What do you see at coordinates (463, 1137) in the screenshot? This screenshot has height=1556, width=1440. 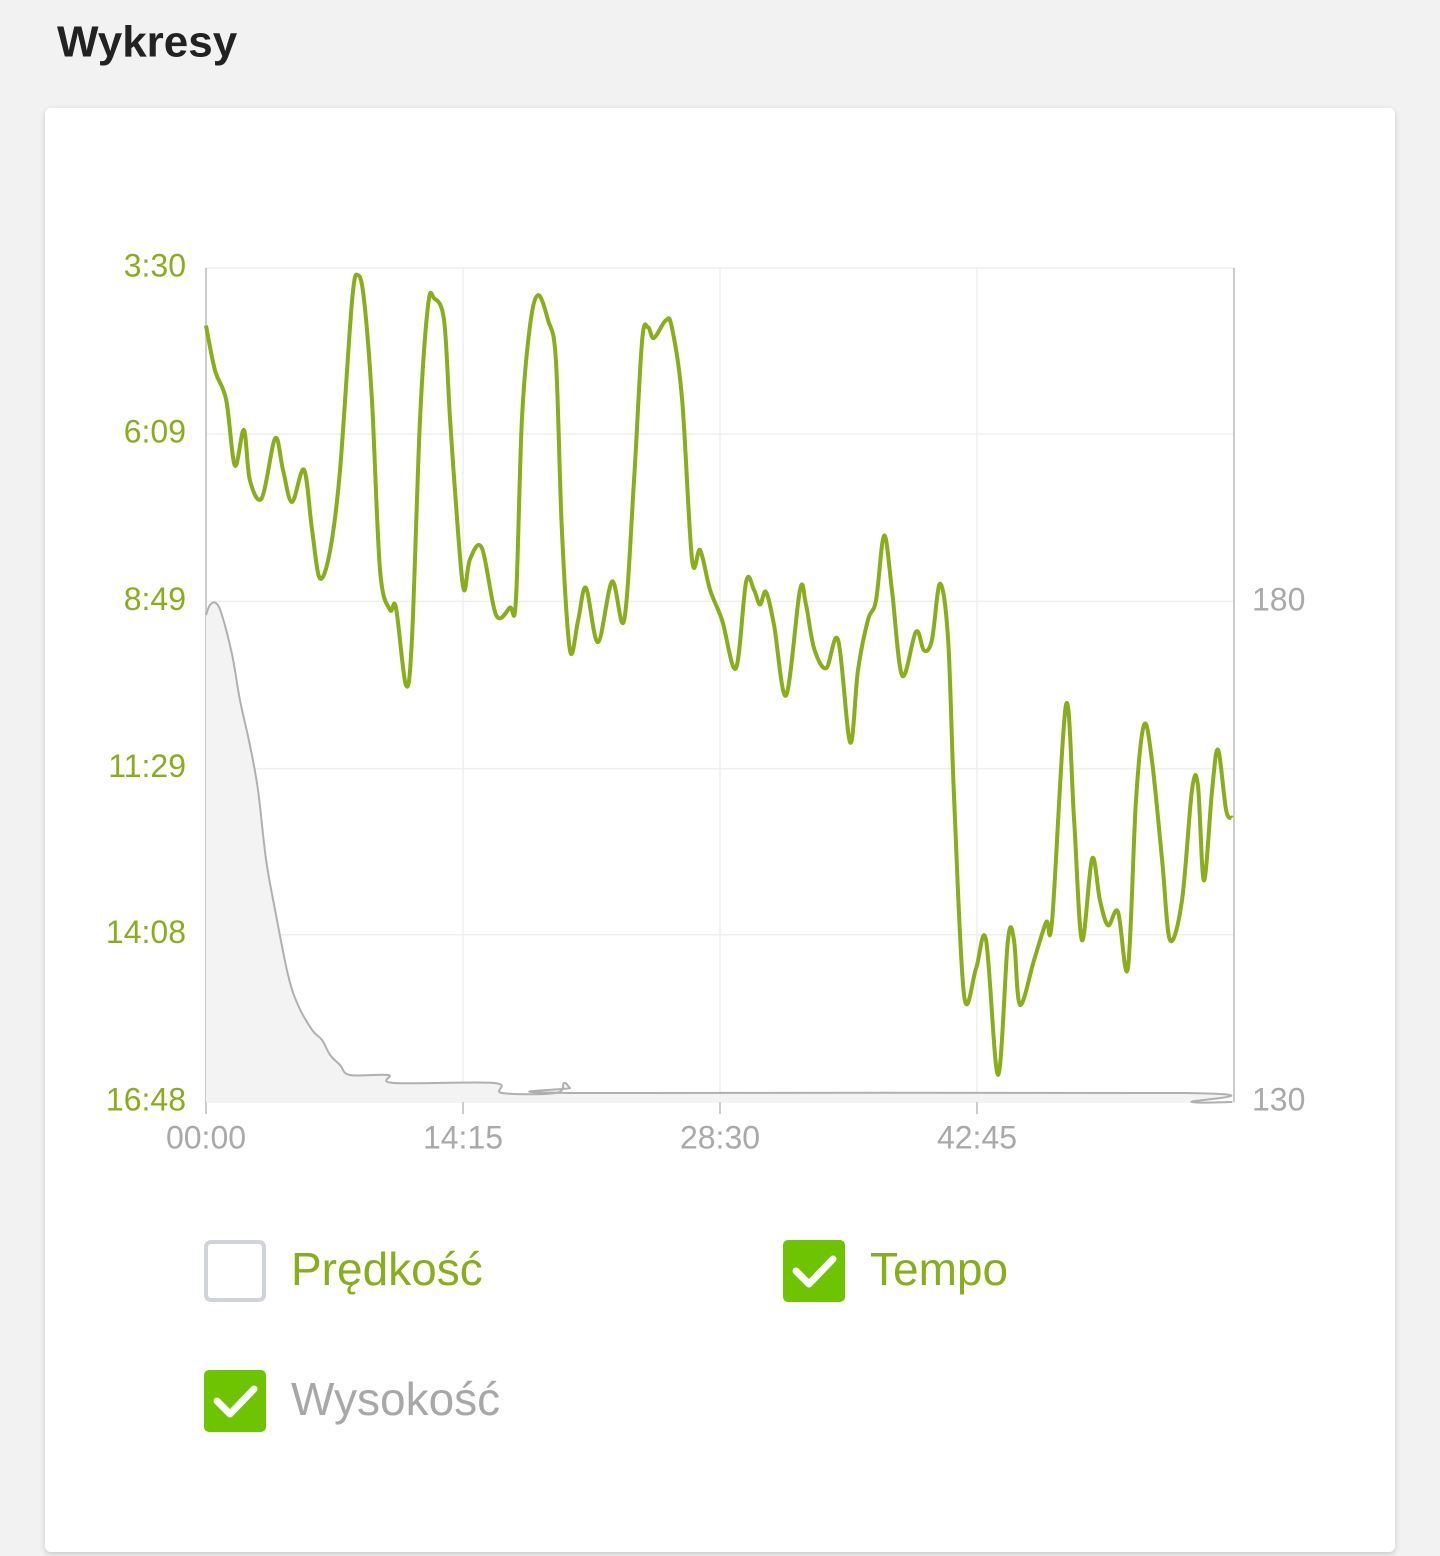 I see `x-tick-label: 14:15` at bounding box center [463, 1137].